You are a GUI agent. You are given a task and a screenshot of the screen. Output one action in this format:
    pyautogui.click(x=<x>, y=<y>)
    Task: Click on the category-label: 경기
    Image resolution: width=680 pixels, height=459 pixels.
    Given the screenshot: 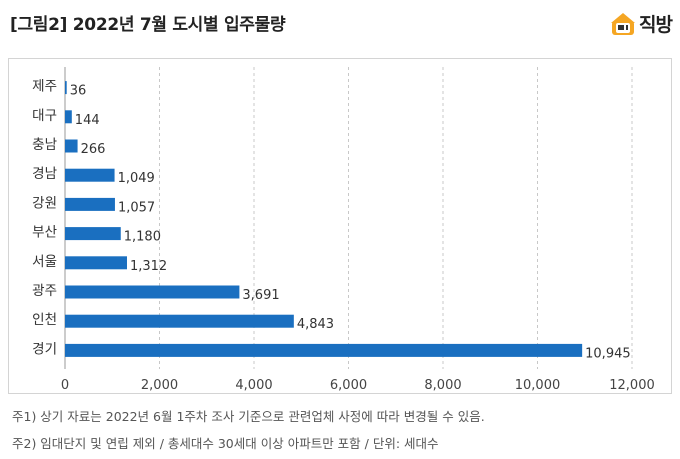 What is the action you would take?
    pyautogui.click(x=44, y=349)
    